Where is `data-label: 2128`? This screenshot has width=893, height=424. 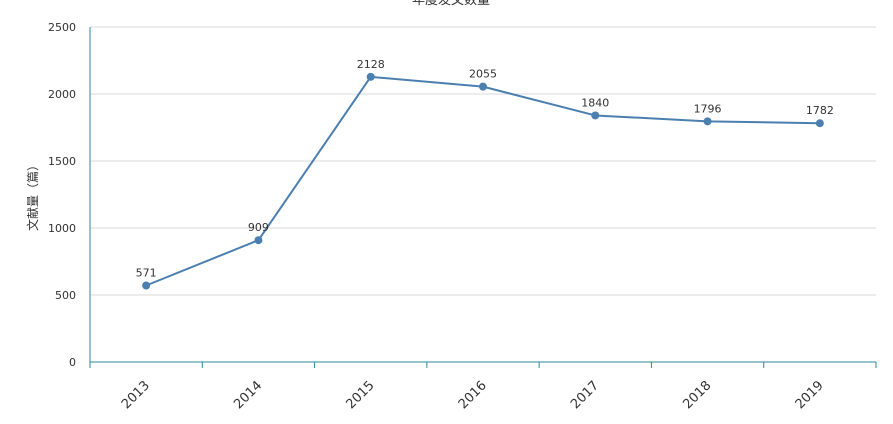 data-label: 2128 is located at coordinates (371, 64).